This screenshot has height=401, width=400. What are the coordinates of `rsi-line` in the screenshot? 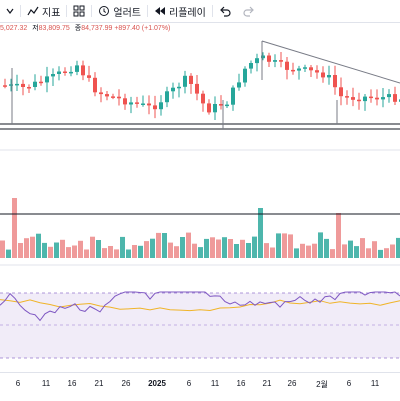 It's located at (200, 306).